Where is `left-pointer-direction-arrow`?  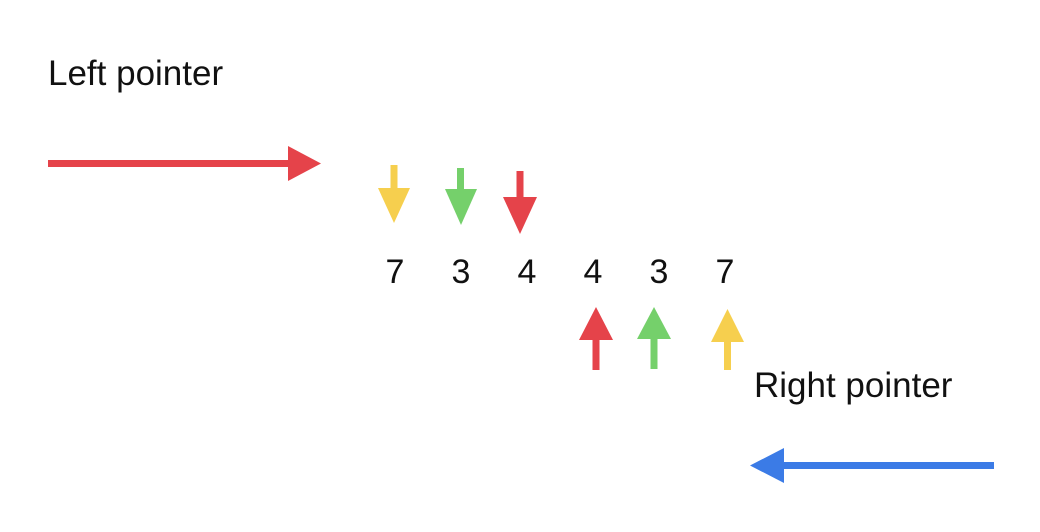
left-pointer-direction-arrow is located at coordinates (184, 163).